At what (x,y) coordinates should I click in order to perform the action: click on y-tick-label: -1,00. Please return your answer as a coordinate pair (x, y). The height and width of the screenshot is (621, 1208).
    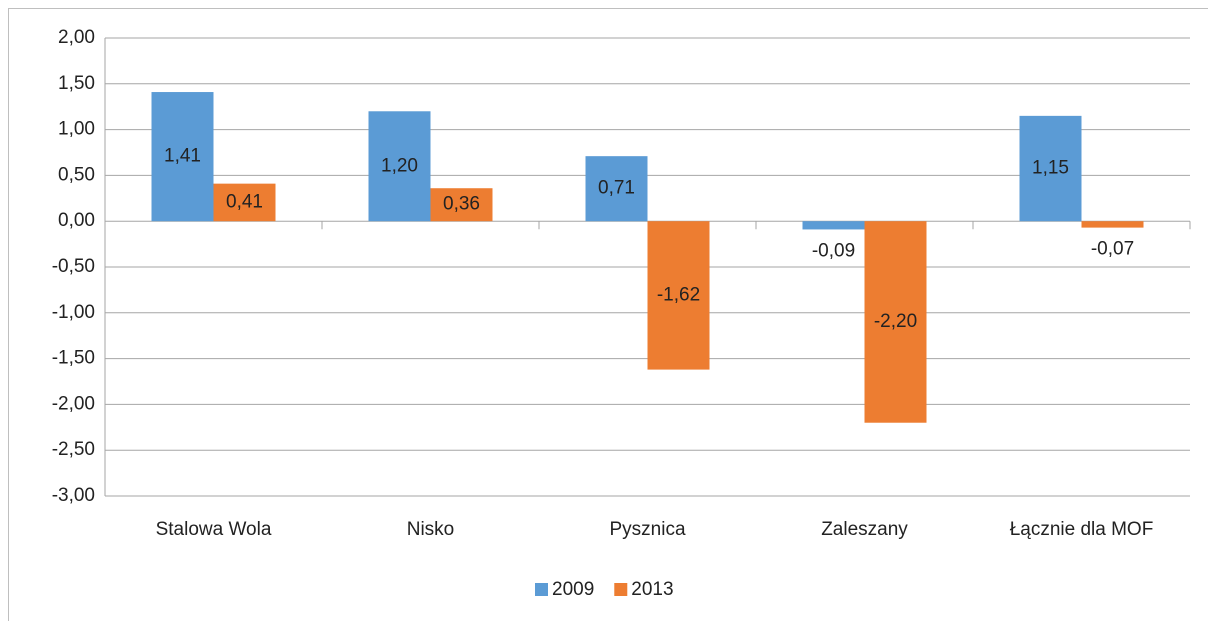
    Looking at the image, I should click on (73, 312).